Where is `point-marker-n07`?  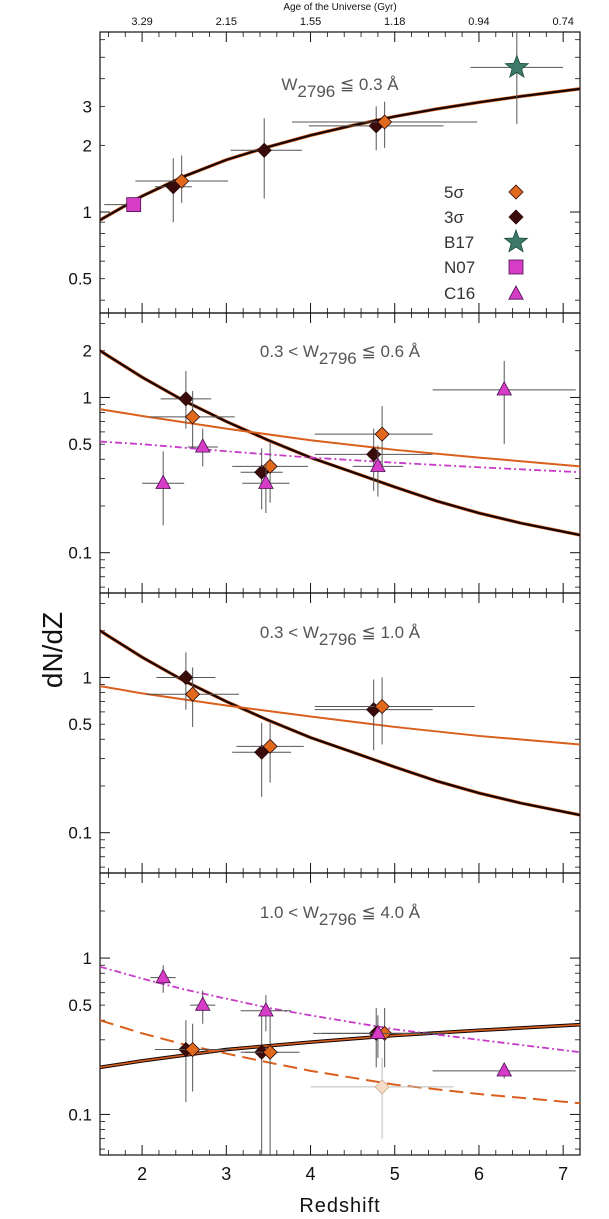
point-marker-n07 is located at coordinates (134, 205).